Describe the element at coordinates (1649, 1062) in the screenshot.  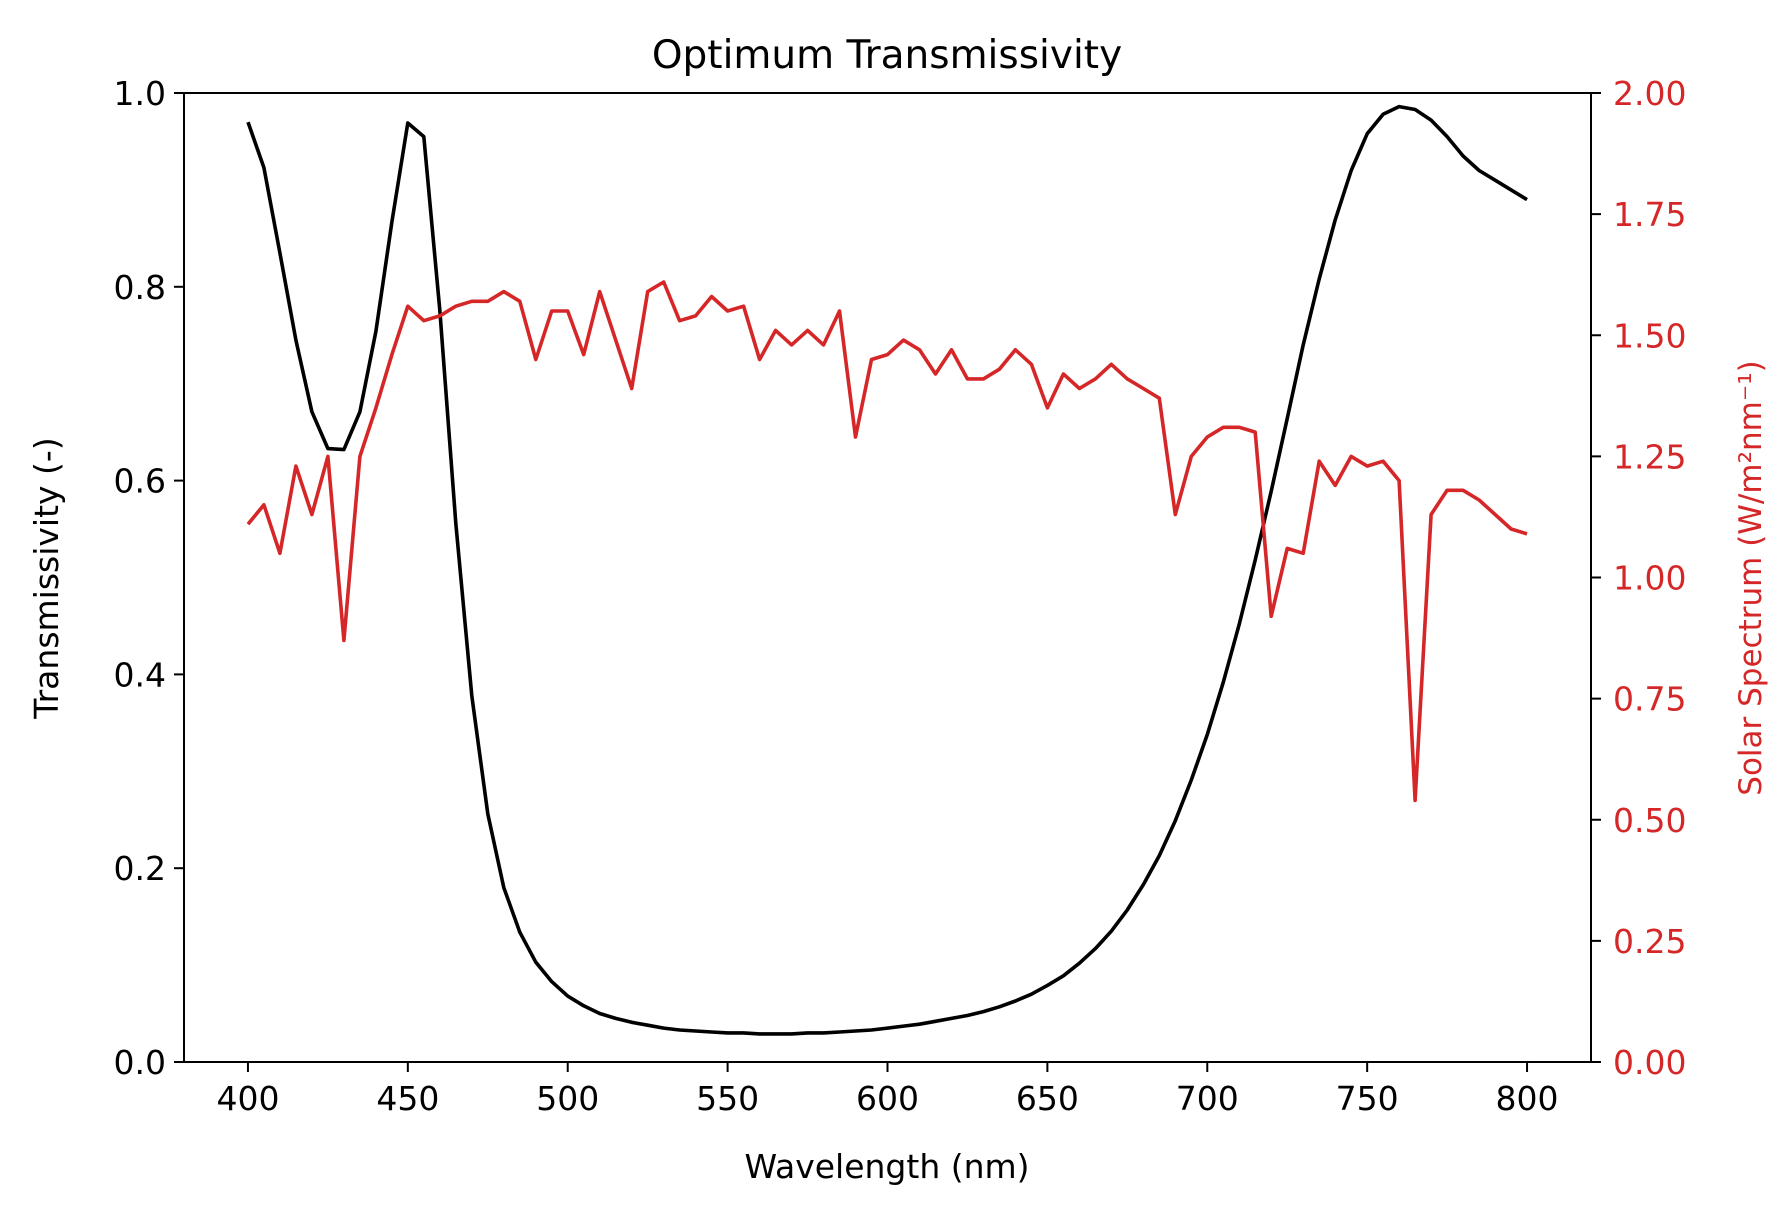
I see `y-right-tick-label: 0.00` at that location.